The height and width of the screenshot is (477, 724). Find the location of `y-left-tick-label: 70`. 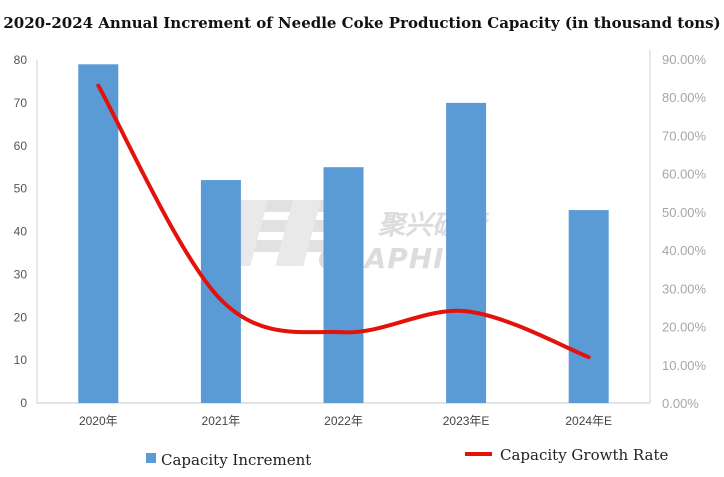

y-left-tick-label: 70 is located at coordinates (21, 103).